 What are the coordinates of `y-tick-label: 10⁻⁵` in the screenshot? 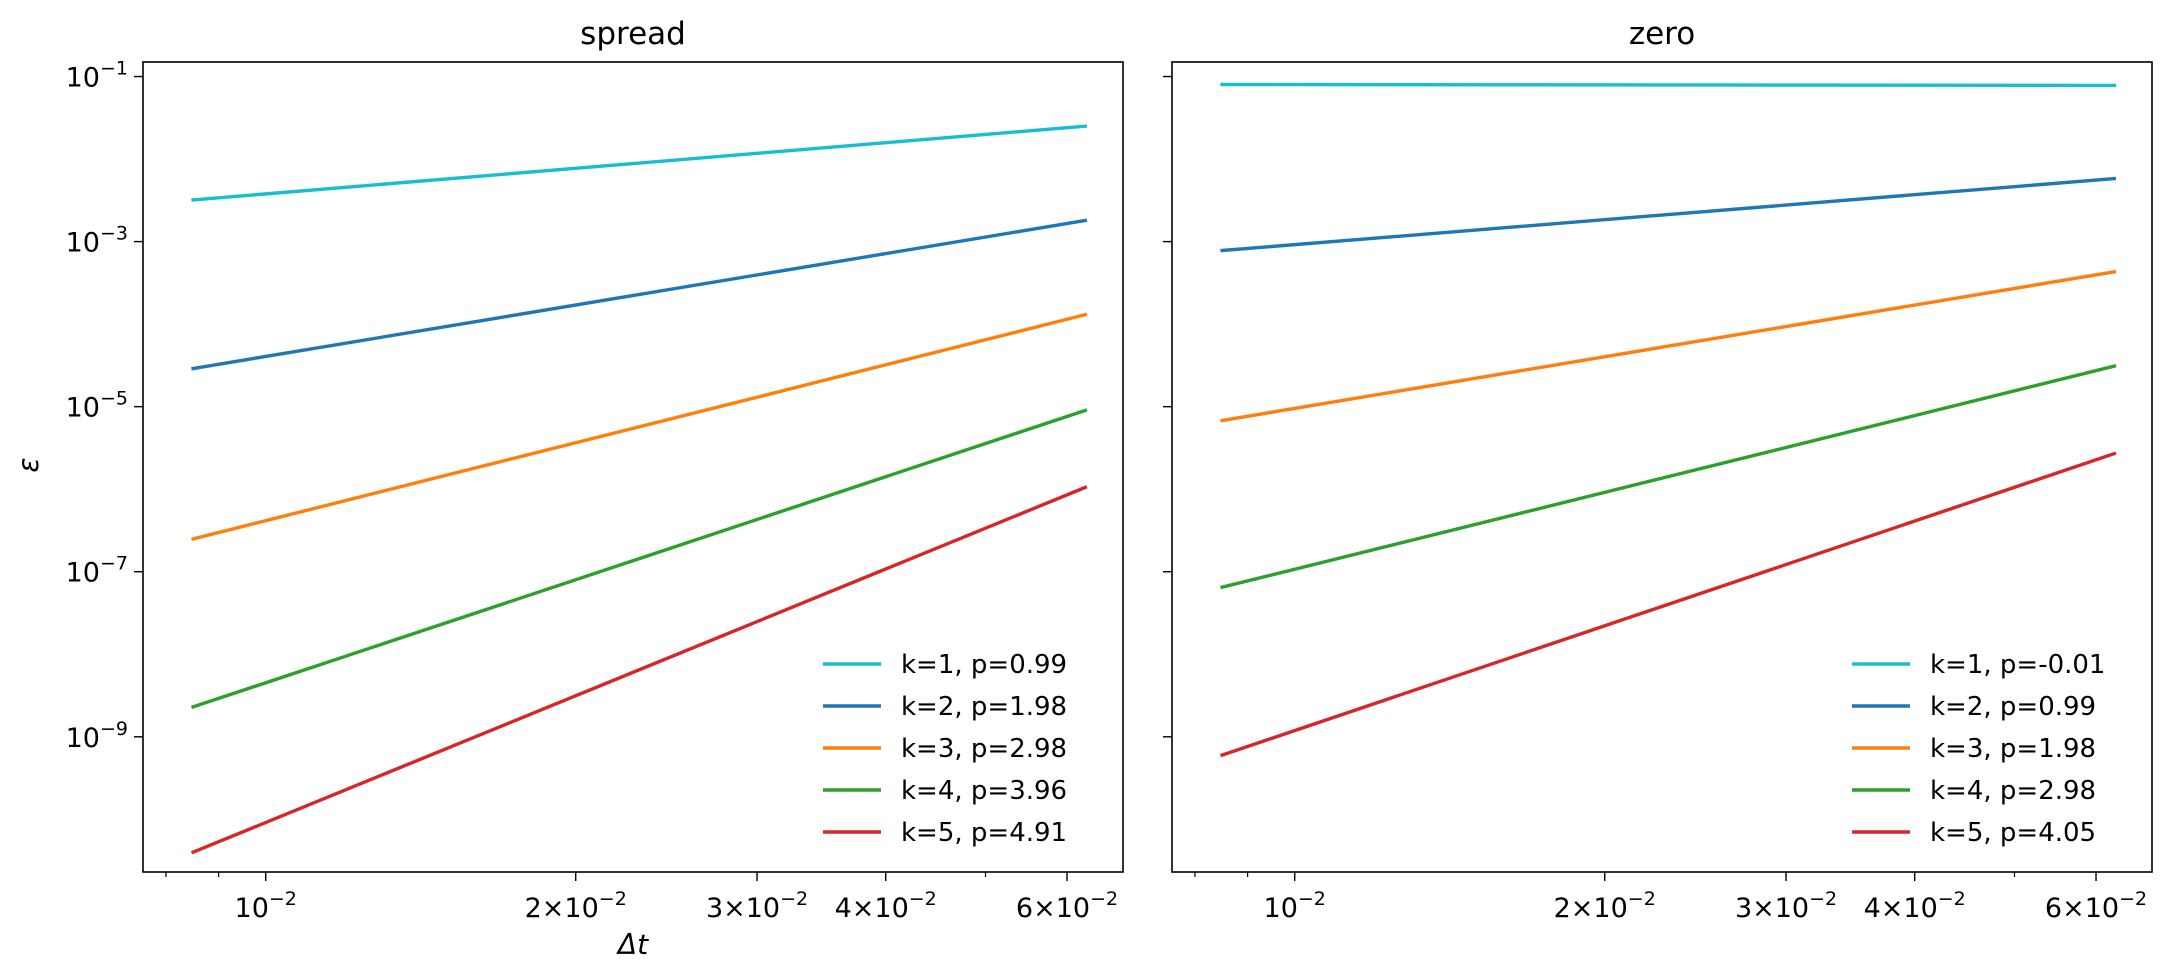 It's located at (97, 406).